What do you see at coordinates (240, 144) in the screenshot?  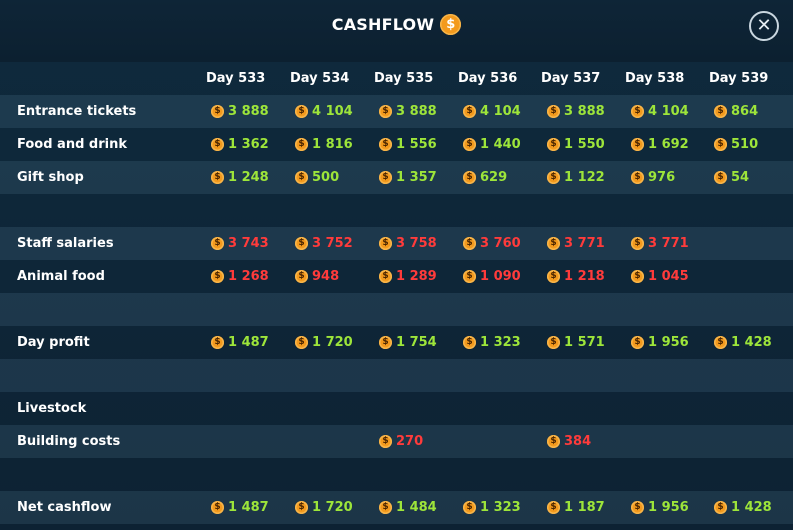 I see `value-cell: $1 362` at bounding box center [240, 144].